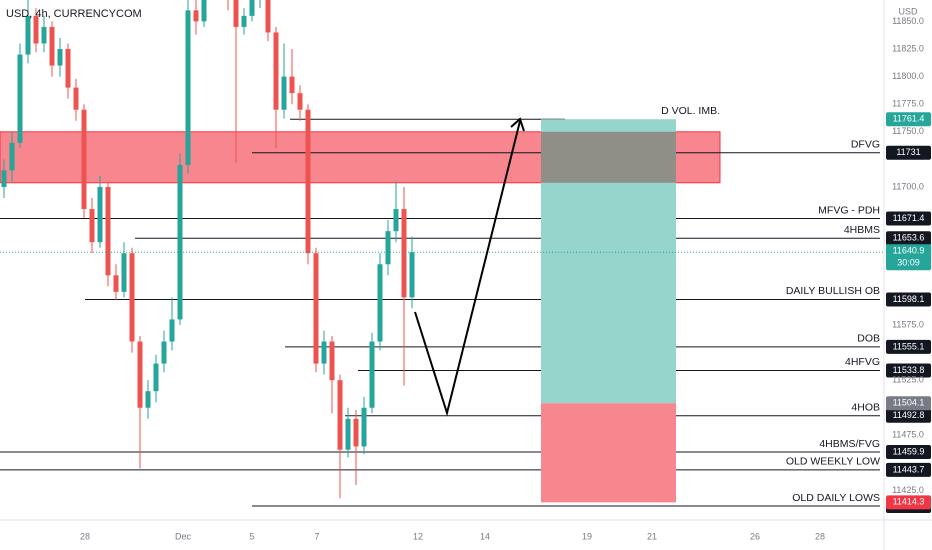  What do you see at coordinates (608, 157) in the screenshot?
I see `zone-overlap` at bounding box center [608, 157].